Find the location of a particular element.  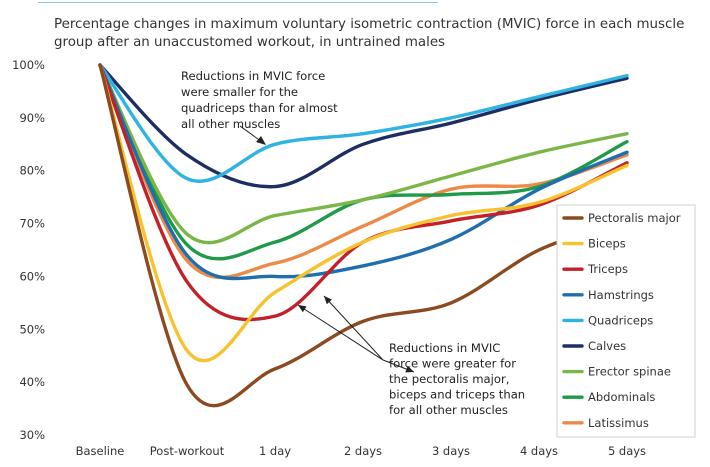

annotation-text-line: force were greater for is located at coordinates (452, 364).